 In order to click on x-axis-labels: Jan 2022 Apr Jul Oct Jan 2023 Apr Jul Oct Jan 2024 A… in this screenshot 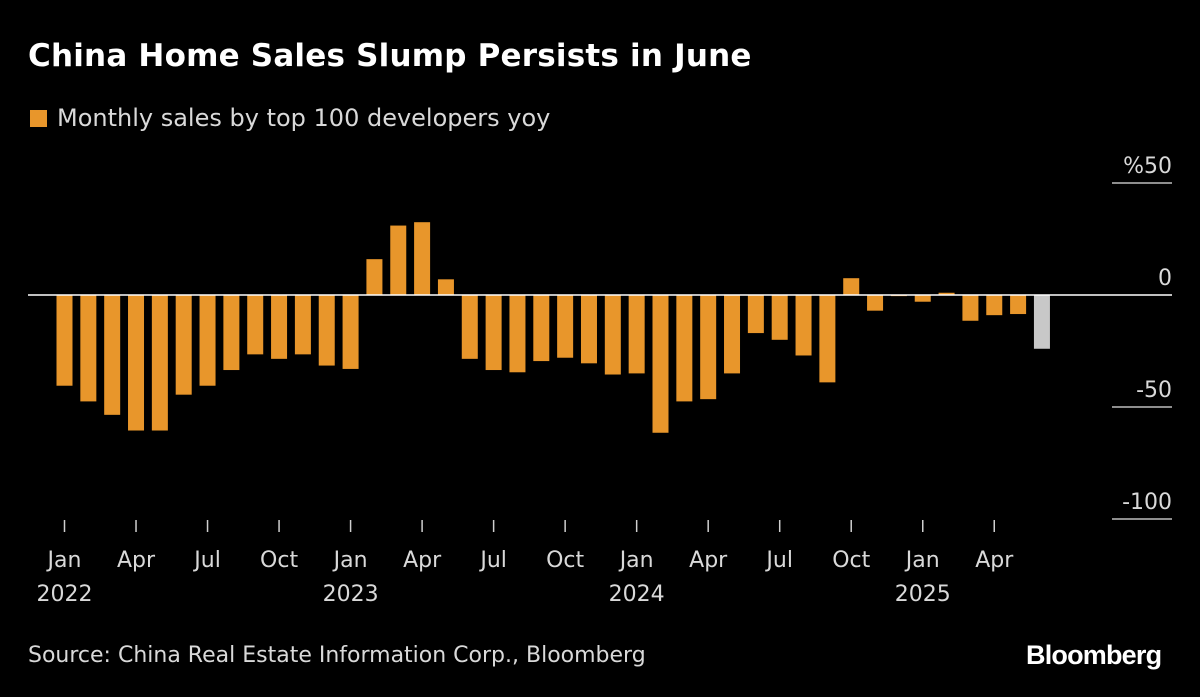, I will do `click(526, 577)`.